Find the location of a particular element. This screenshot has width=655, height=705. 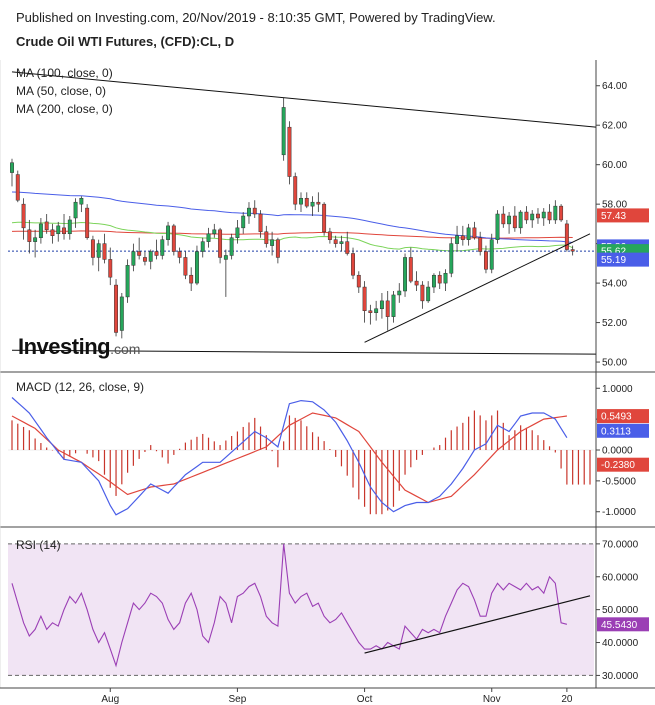

macd-tick-label: -1.0000 is located at coordinates (619, 512).